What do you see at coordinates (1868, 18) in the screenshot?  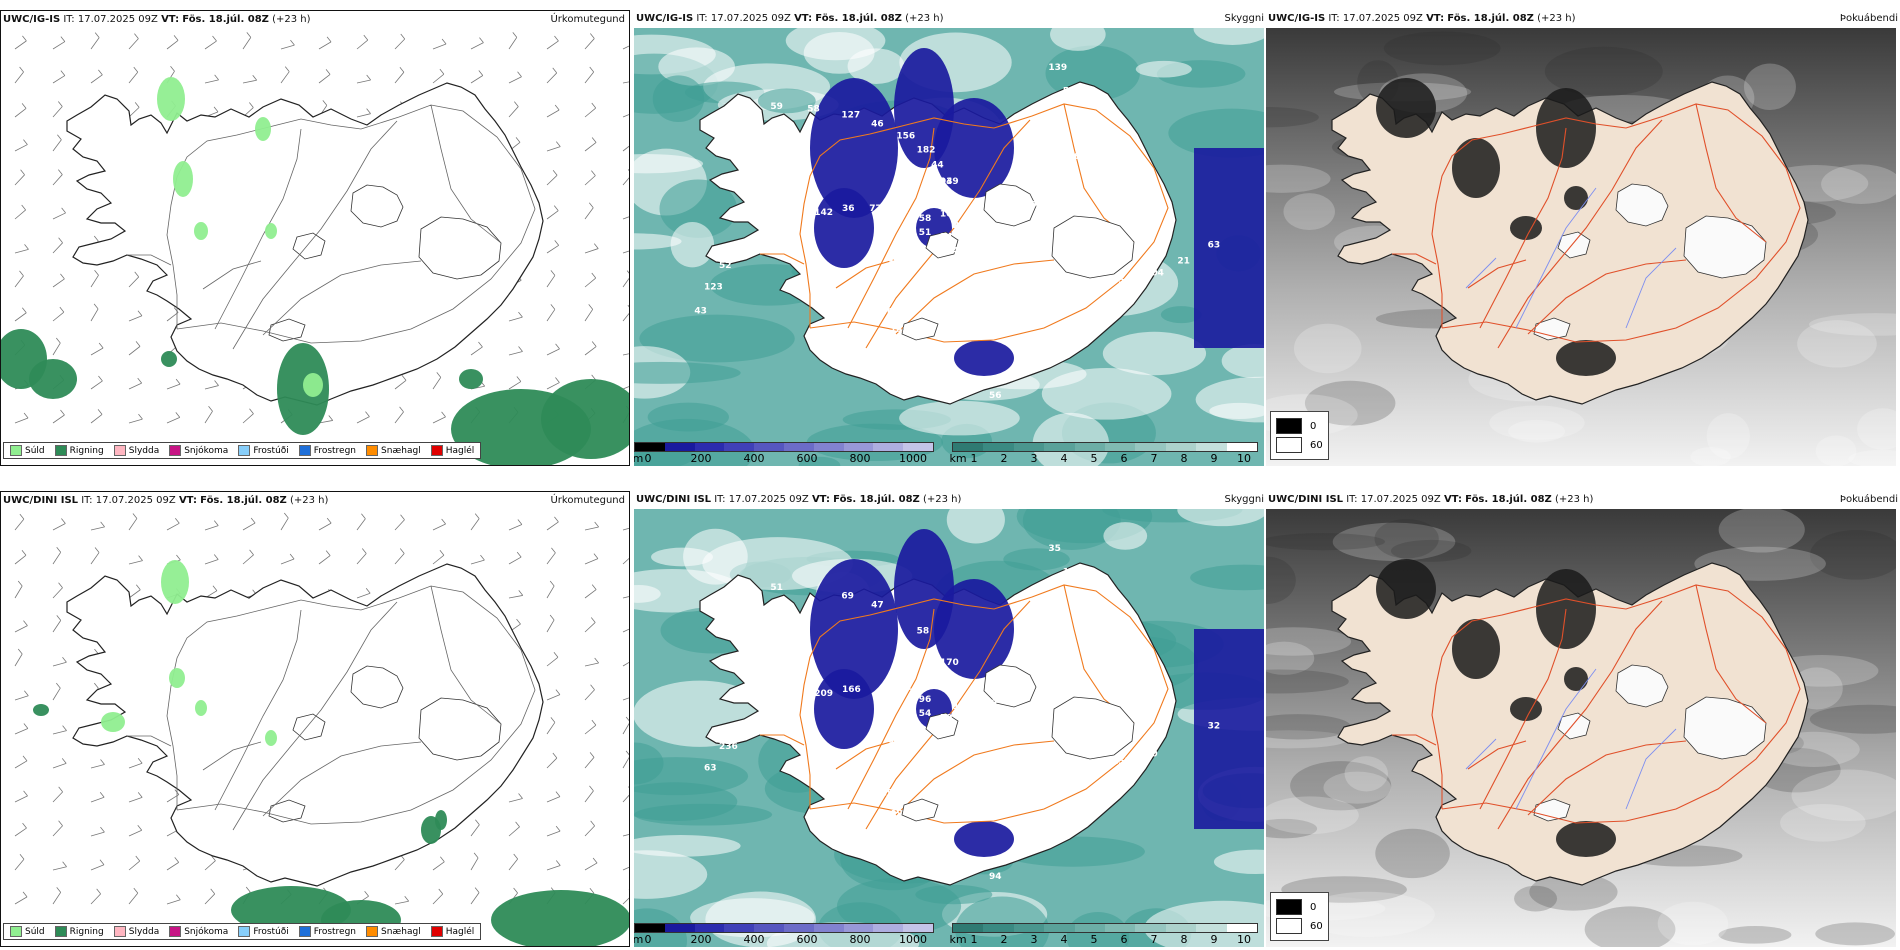 I see `panel-title: Þokuábendi` at bounding box center [1868, 18].